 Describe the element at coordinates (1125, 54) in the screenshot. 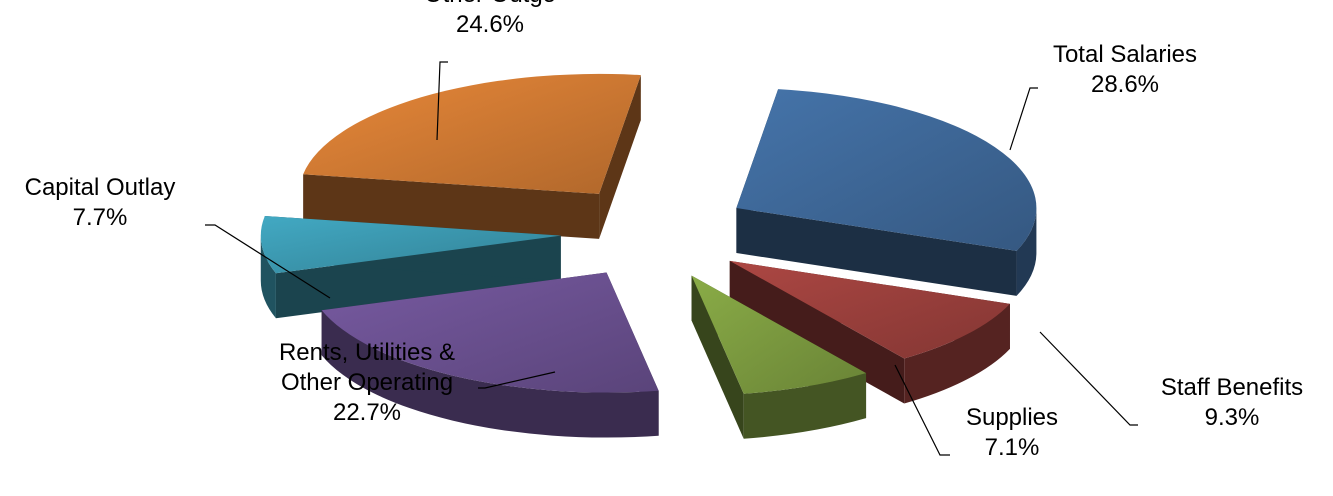

I see `slice-category-label: Total Salaries` at that location.